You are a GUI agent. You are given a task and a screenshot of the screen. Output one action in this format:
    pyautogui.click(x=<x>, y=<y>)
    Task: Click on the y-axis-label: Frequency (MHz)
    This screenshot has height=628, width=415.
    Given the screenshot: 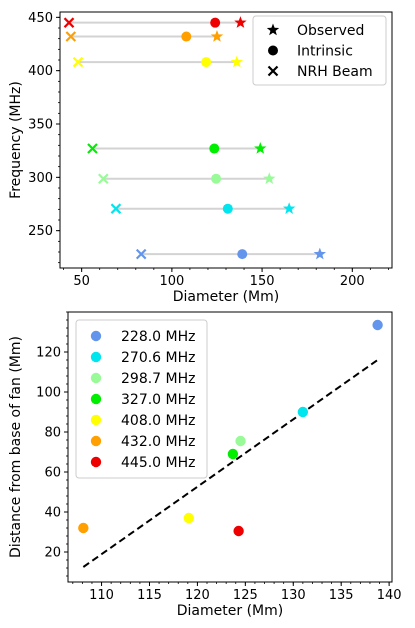 What is the action you would take?
    pyautogui.click(x=16, y=140)
    